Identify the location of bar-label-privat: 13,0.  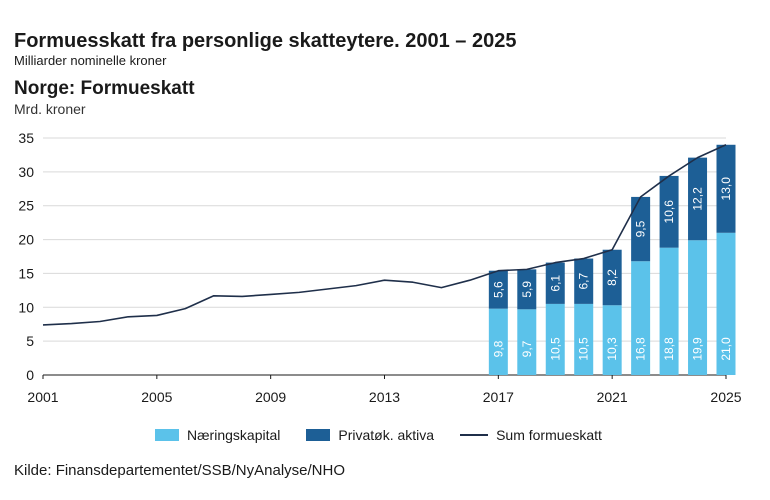
(726, 189).